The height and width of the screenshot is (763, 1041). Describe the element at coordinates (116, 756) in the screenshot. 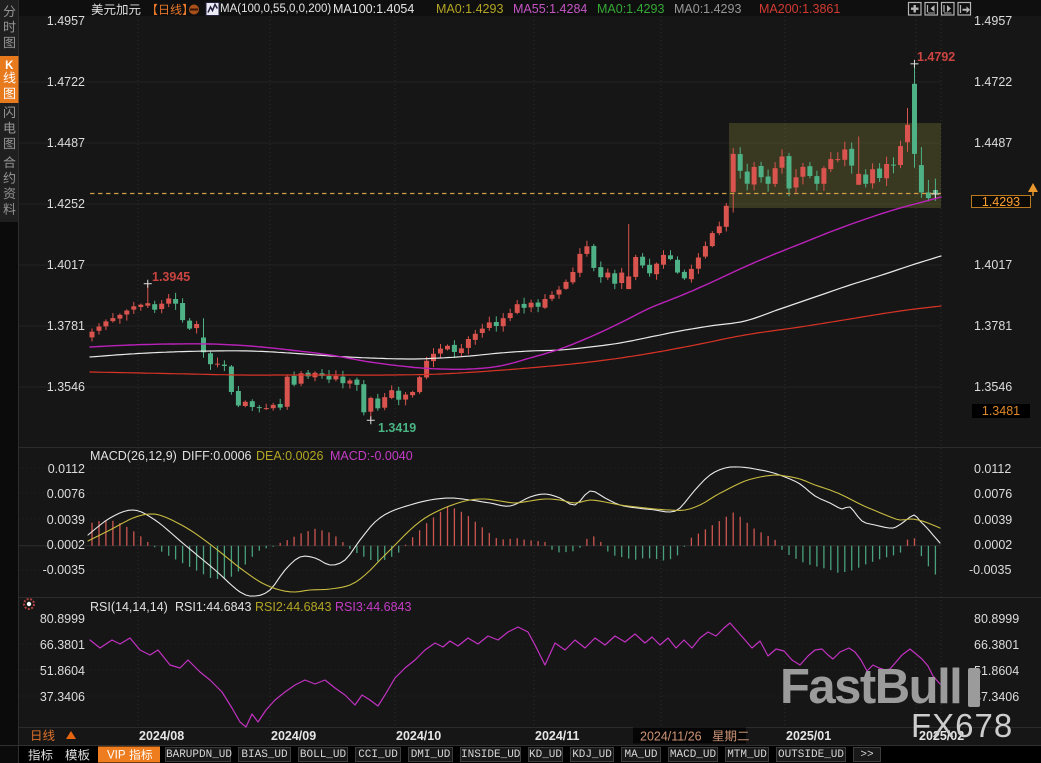

I see `svg-text: VIP` at that location.